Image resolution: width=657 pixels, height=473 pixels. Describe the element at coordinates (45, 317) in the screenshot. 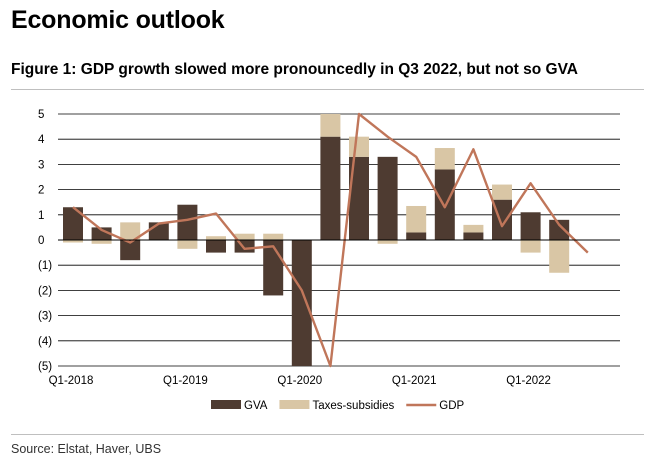

I see `y-tick-label: (3)` at that location.